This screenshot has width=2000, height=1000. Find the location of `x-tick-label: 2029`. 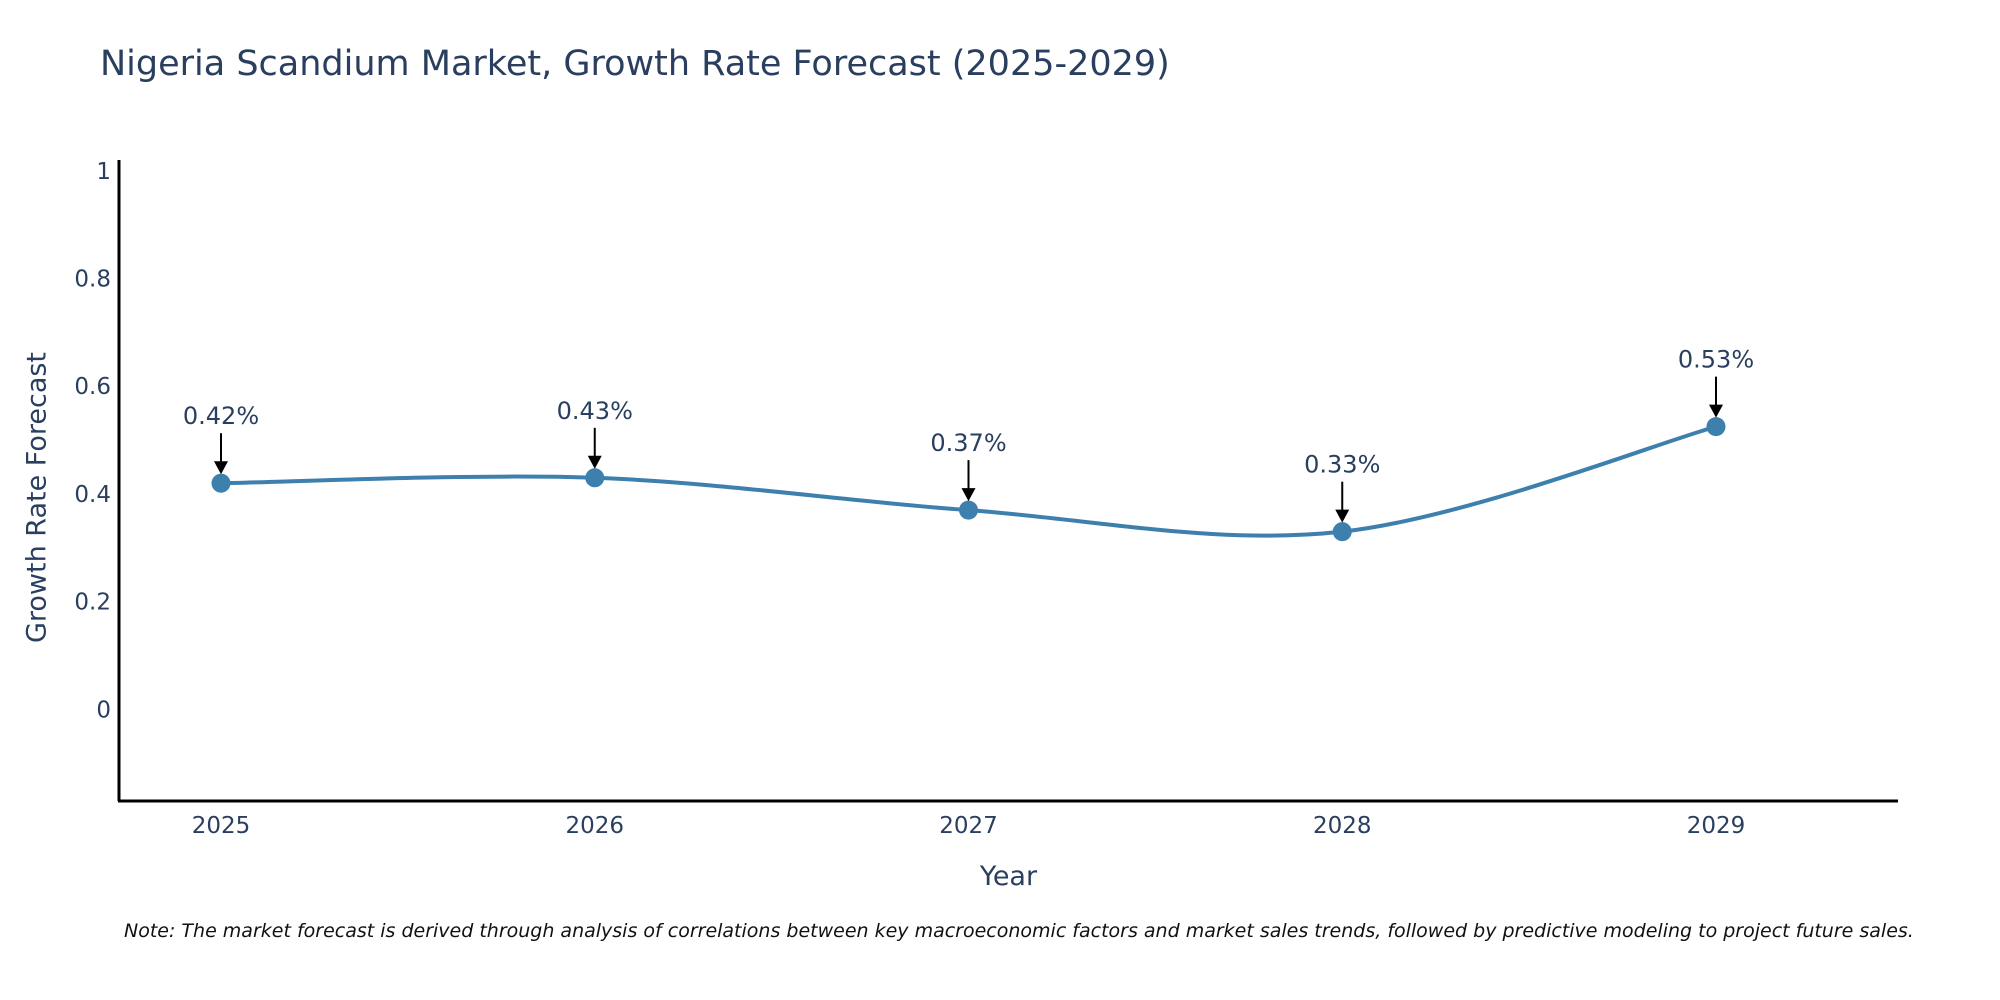

x-tick-label: 2029 is located at coordinates (1716, 826).